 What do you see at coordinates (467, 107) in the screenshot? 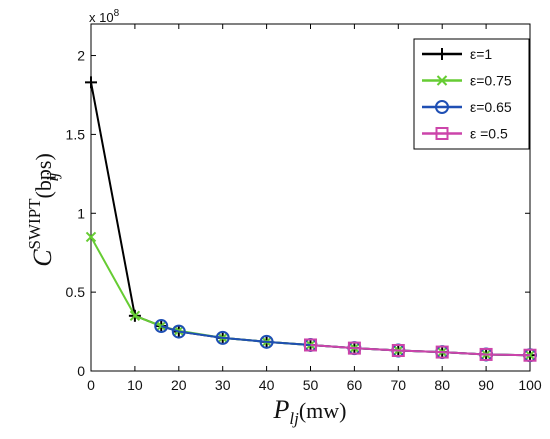
I see `legend-item: ε=0.65` at bounding box center [467, 107].